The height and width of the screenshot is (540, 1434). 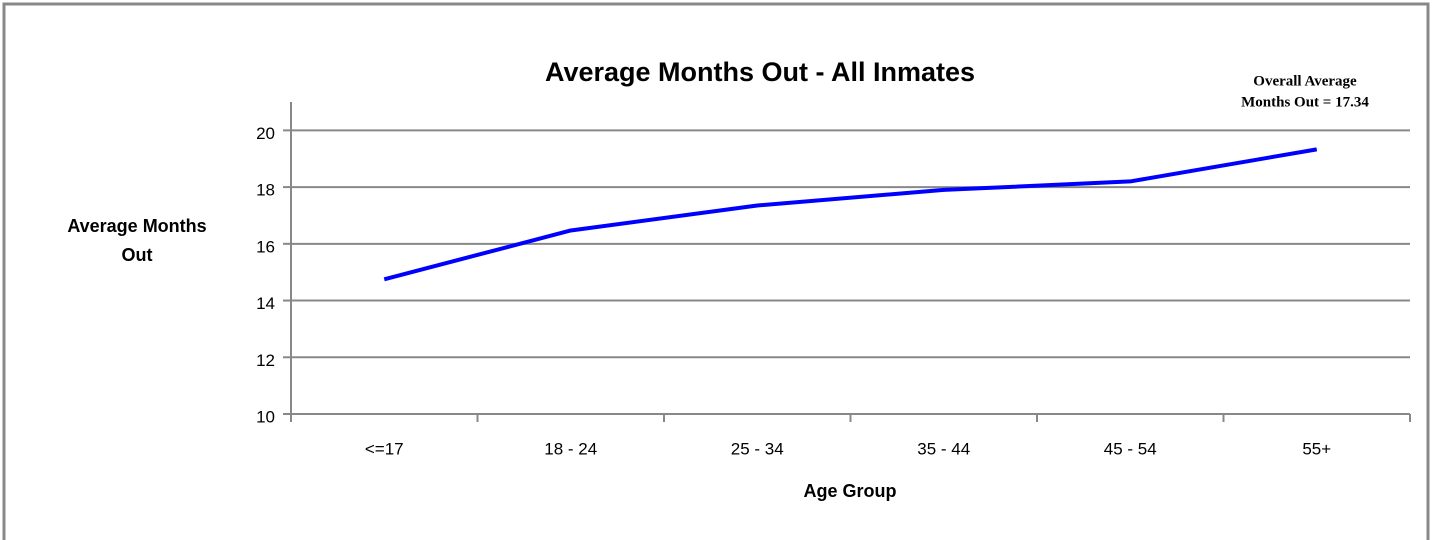 I want to click on y-tick-label: 10, so click(x=265, y=416).